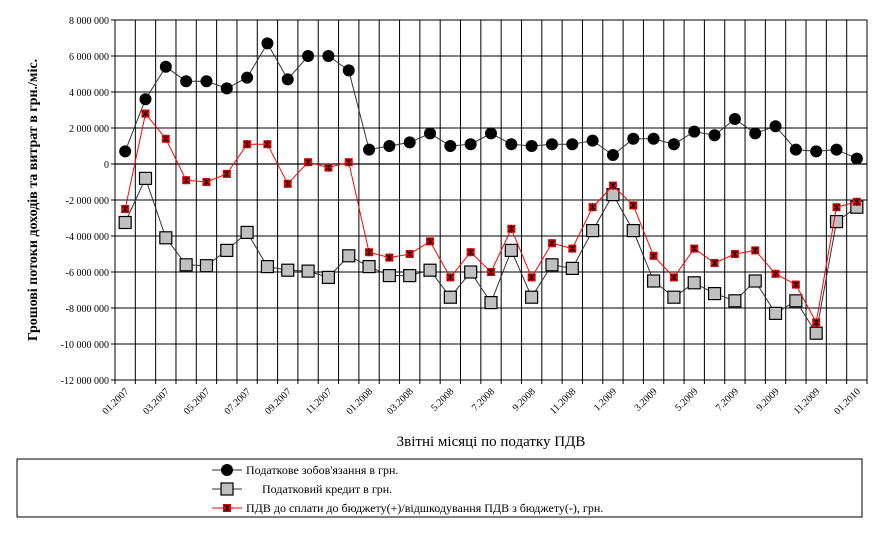  I want to click on x-tick-label: 03.2008, so click(400, 401).